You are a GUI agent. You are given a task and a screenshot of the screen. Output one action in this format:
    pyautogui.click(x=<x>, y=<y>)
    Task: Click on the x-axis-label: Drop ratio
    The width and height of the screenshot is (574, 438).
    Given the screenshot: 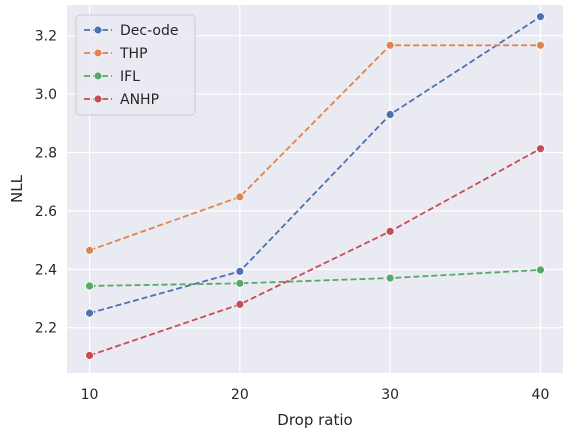 What is the action you would take?
    pyautogui.click(x=314, y=420)
    